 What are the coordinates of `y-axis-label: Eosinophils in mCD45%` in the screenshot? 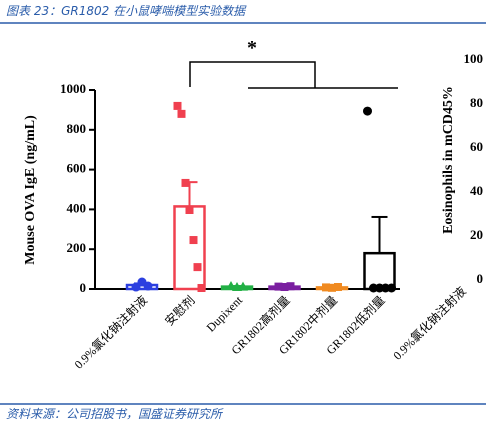 It's located at (448, 160).